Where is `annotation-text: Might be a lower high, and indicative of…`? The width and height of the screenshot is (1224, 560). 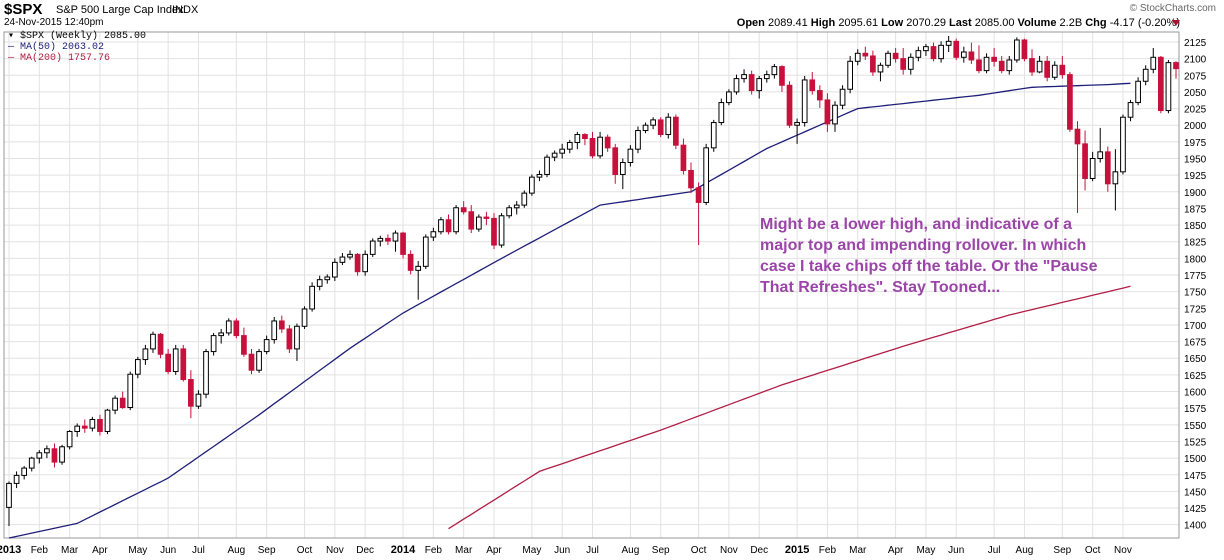
annotation-text: Might be a lower high, and indicative of… is located at coordinates (929, 256).